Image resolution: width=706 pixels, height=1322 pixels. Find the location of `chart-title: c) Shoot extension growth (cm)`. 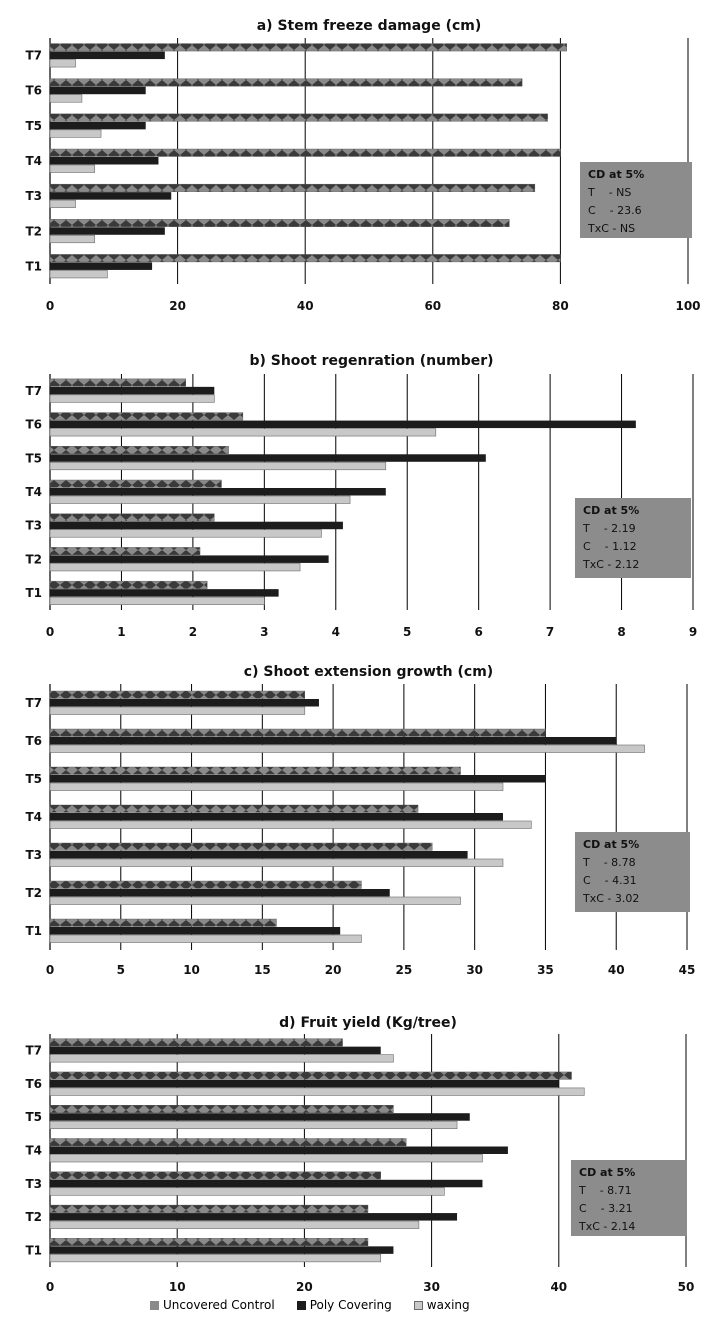

chart-title: c) Shoot extension growth (cm) is located at coordinates (368, 672).